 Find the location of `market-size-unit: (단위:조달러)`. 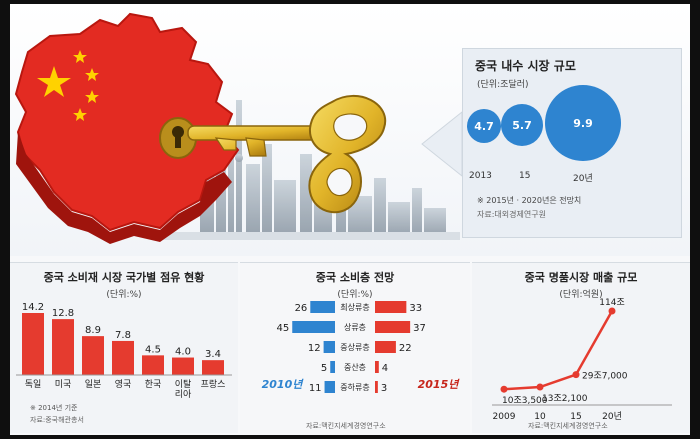

market-size-unit: (단위:조달러) is located at coordinates (503, 85).